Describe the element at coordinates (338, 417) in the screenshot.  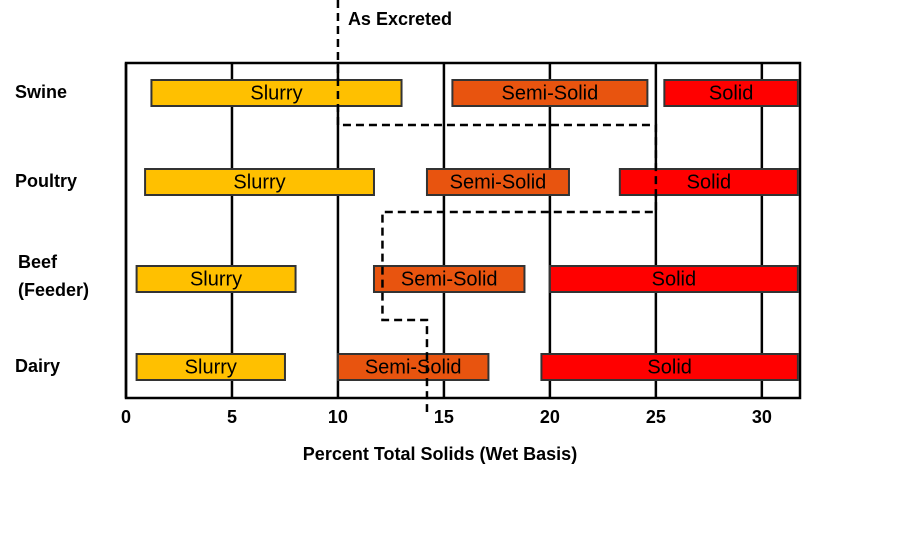
I see `x-tick-label: 10` at that location.